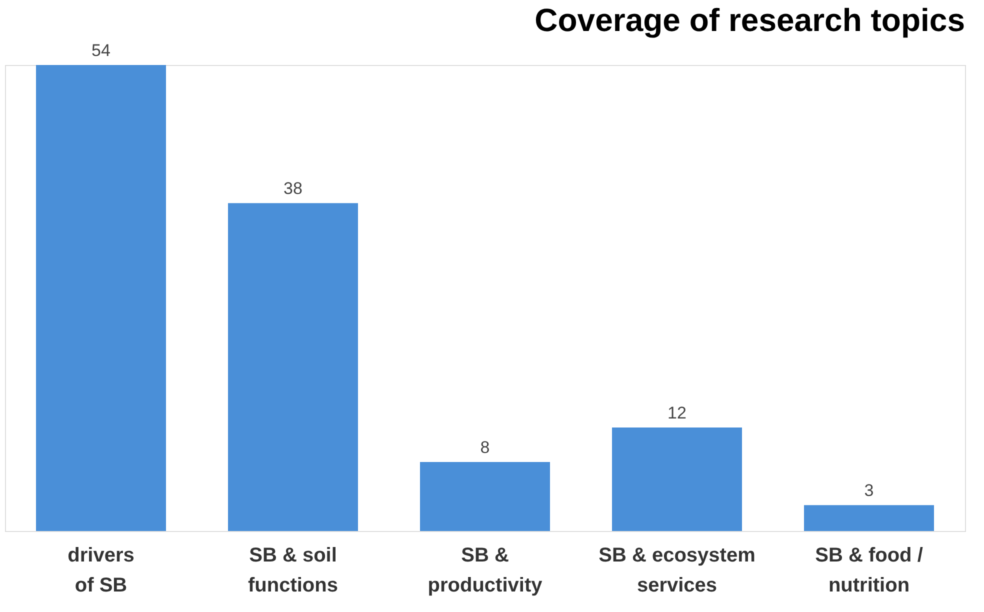 The image size is (984, 612). Describe the element at coordinates (869, 490) in the screenshot. I see `data-label: 3` at that location.